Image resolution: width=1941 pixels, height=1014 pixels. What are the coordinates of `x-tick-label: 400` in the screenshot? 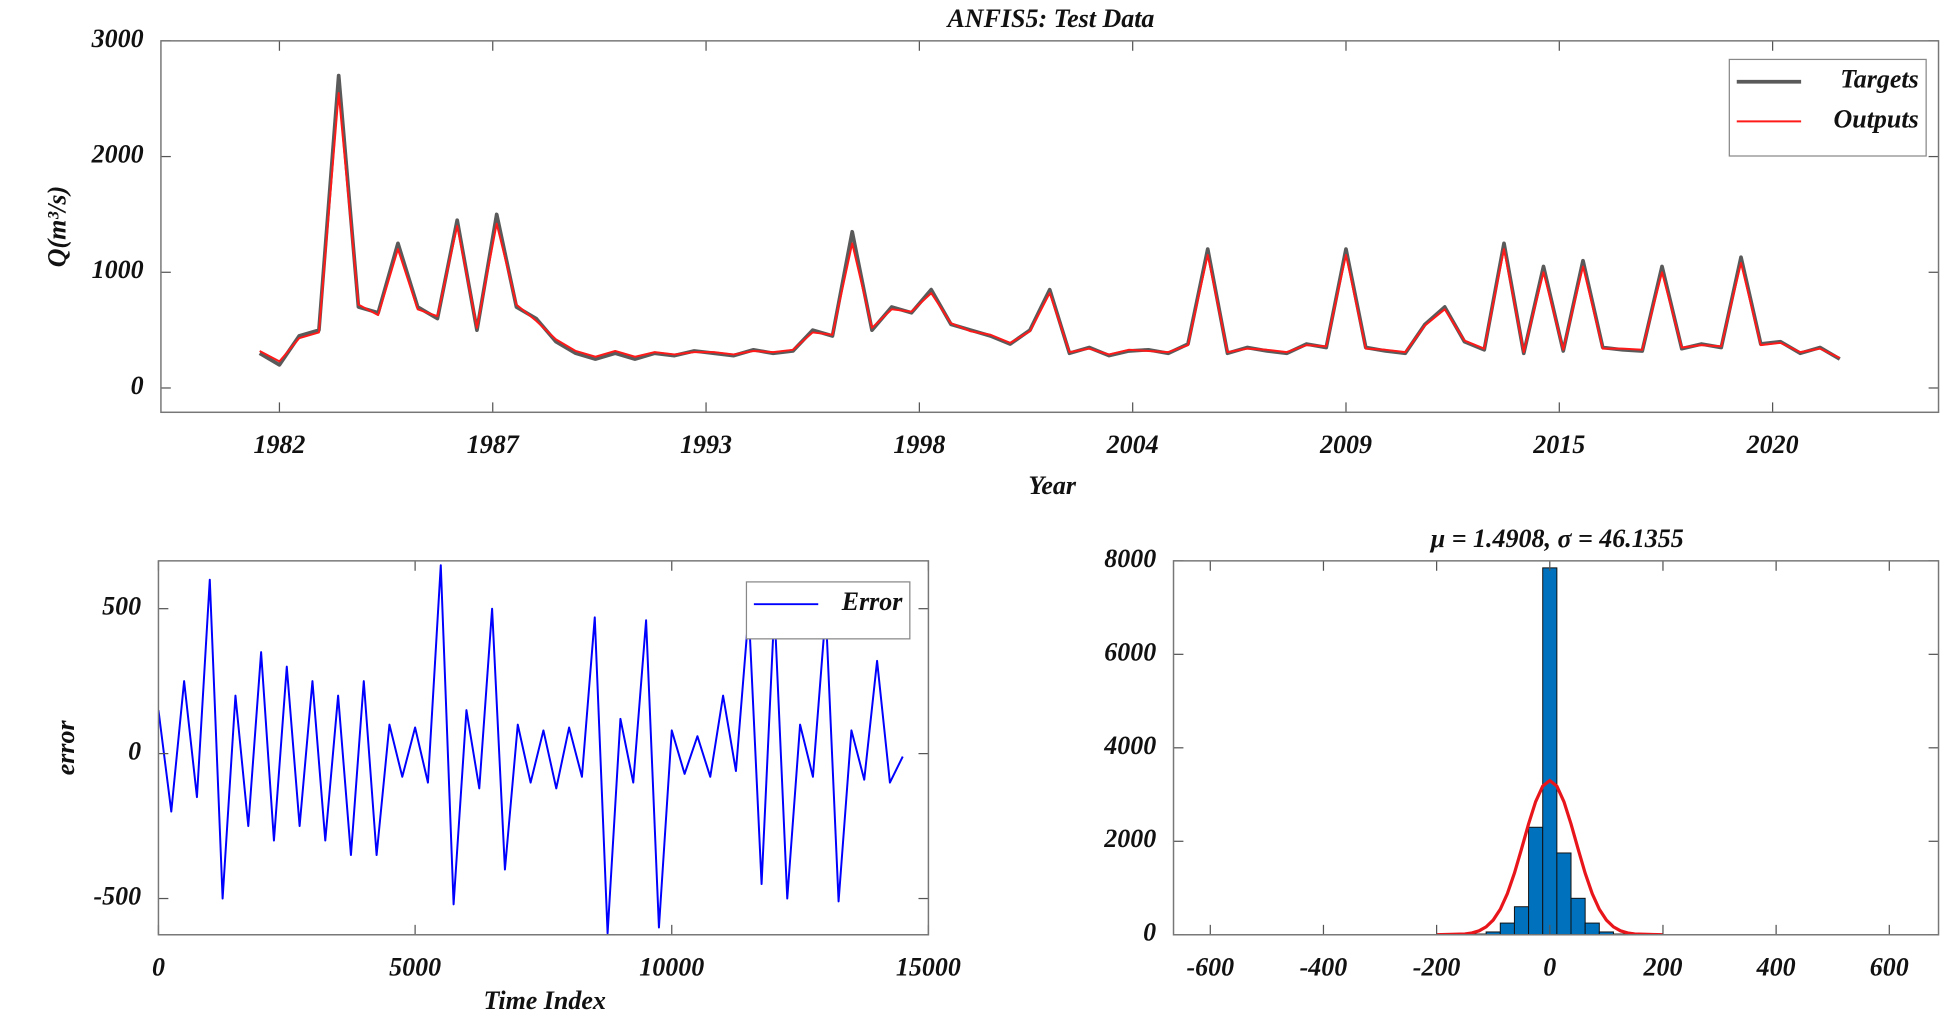 It's located at (1776, 966).